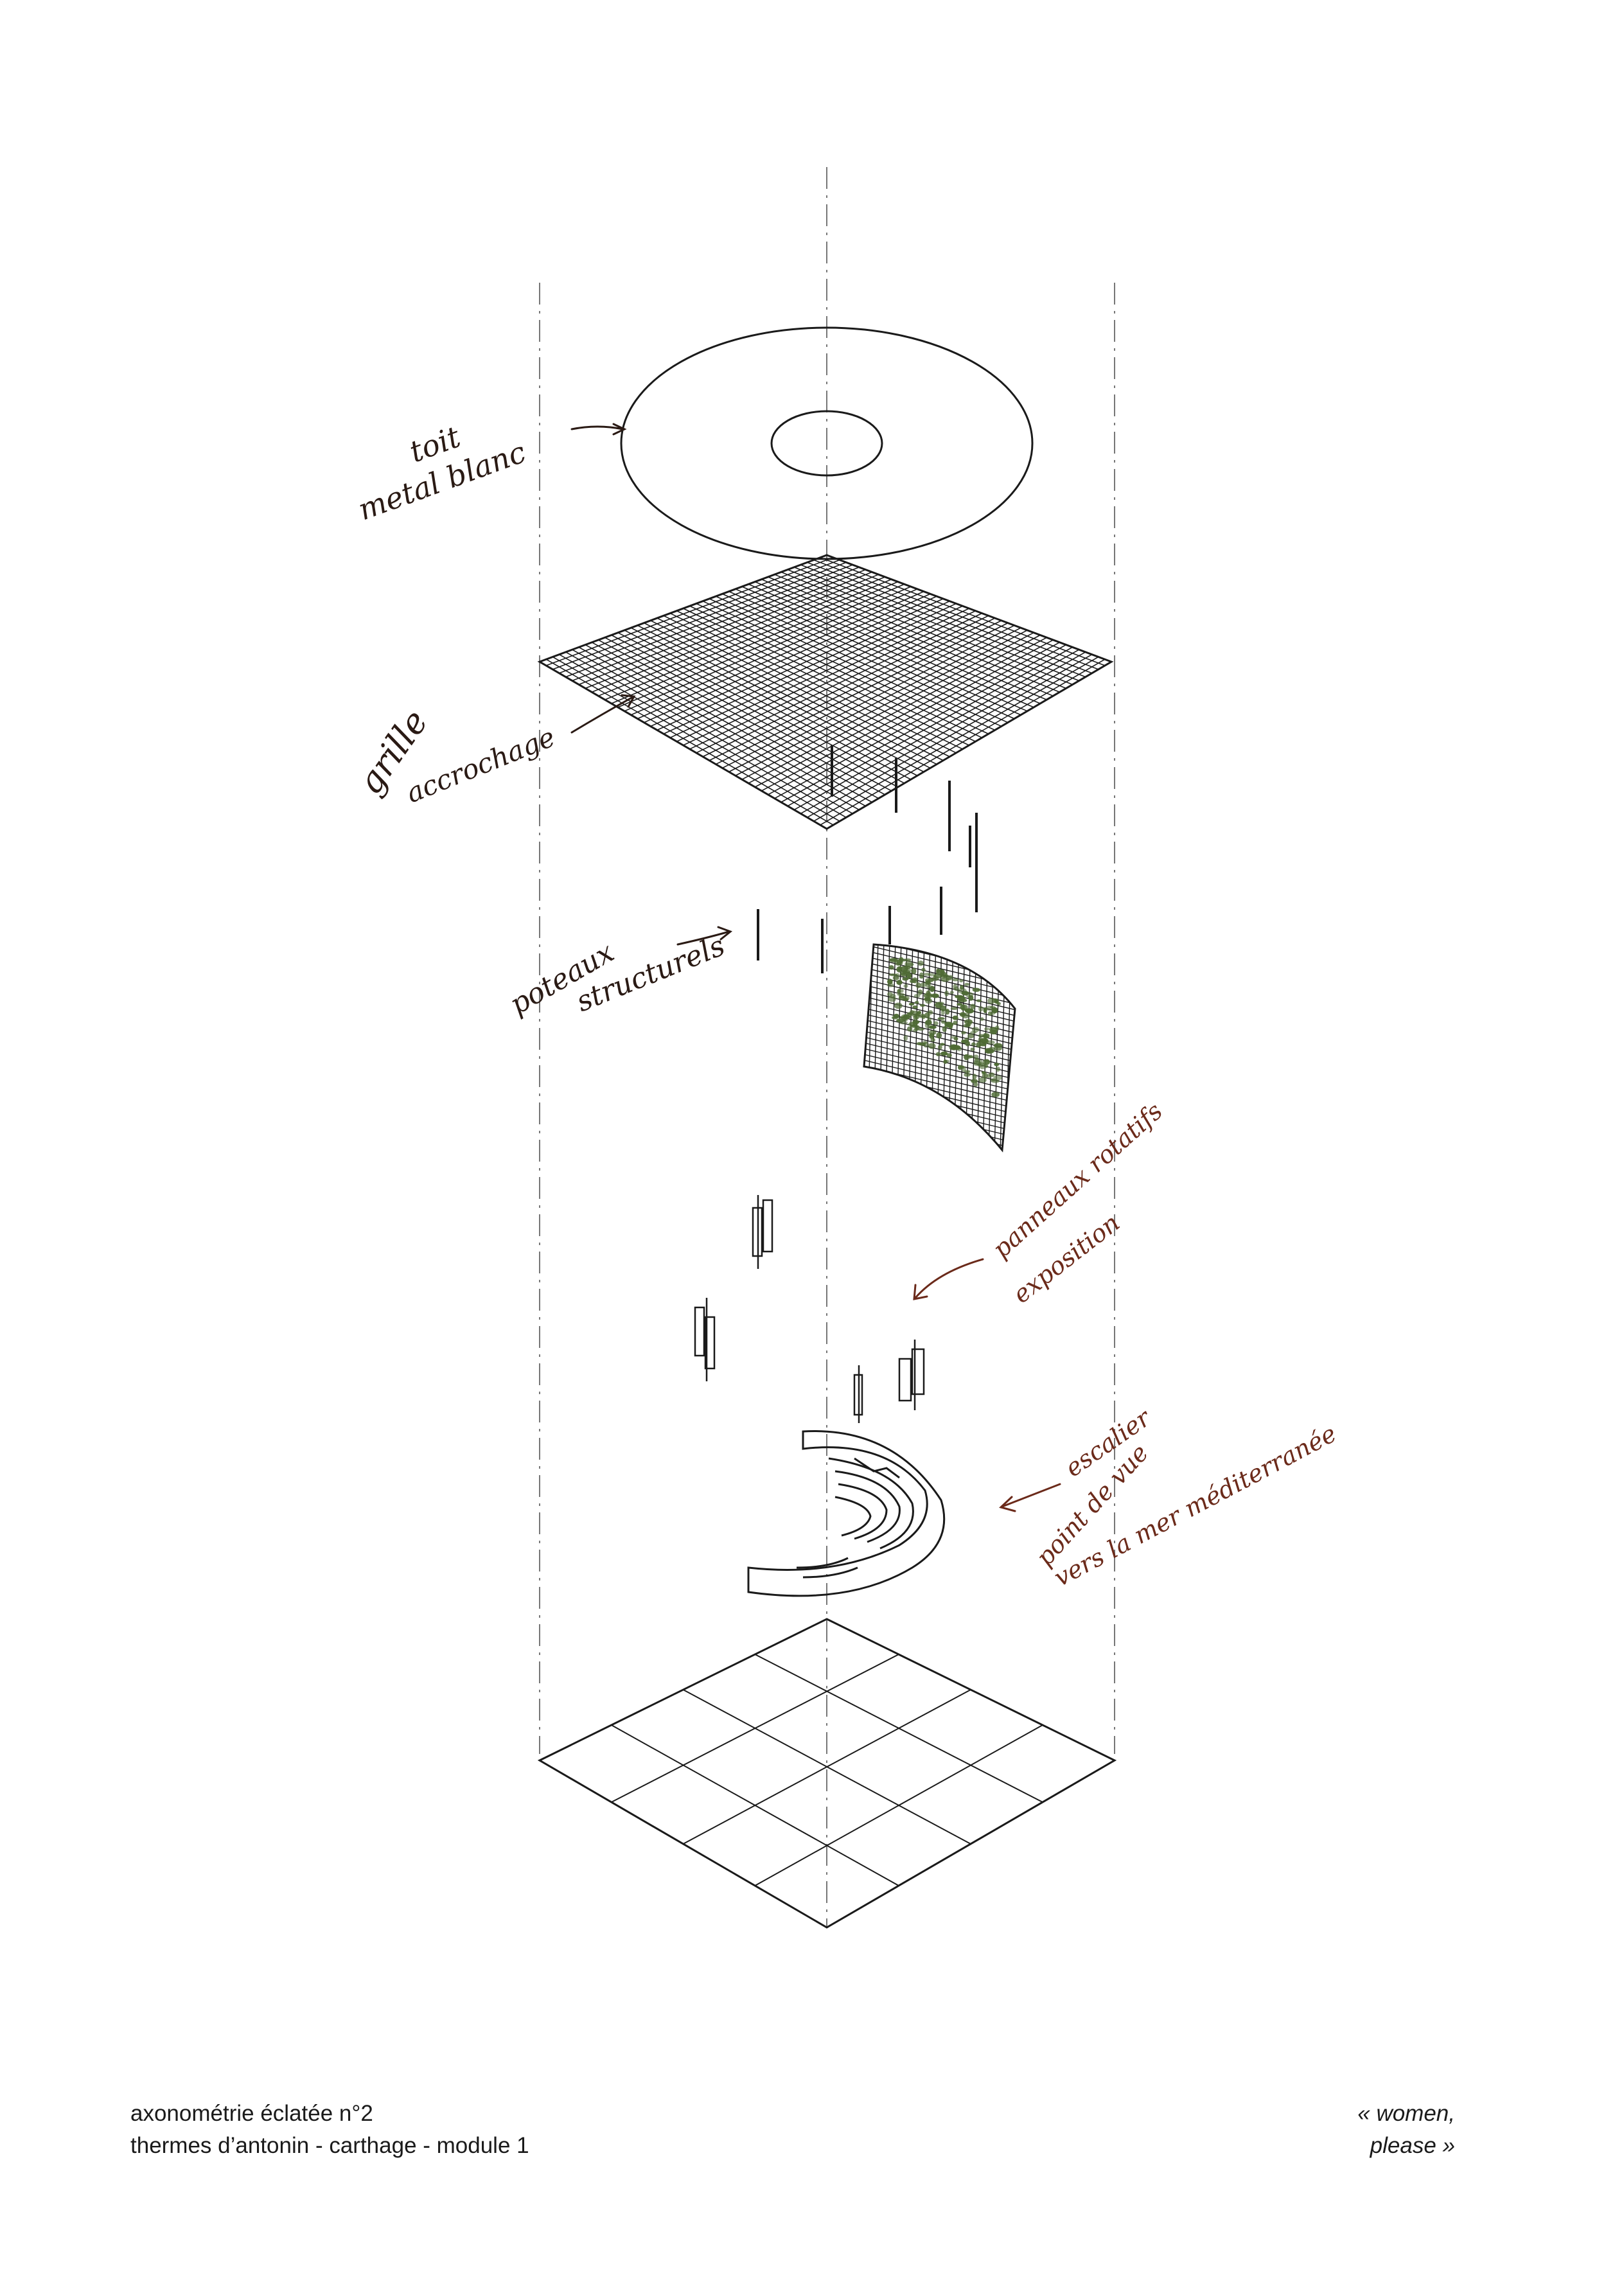 The image size is (1624, 2284). Describe the element at coordinates (441, 473) in the screenshot. I see `annotation-roof: toit metal blanc` at that location.